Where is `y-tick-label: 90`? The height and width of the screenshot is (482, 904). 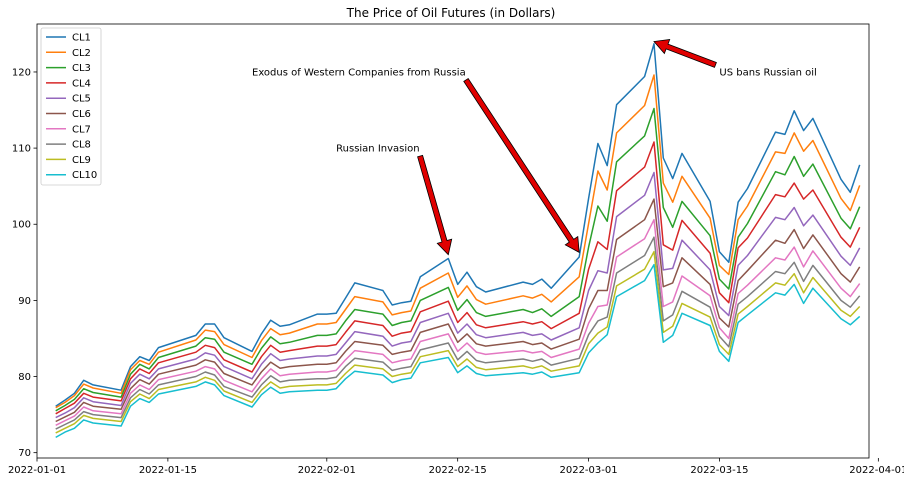 y-tick-label: 90 is located at coordinates (24, 301).